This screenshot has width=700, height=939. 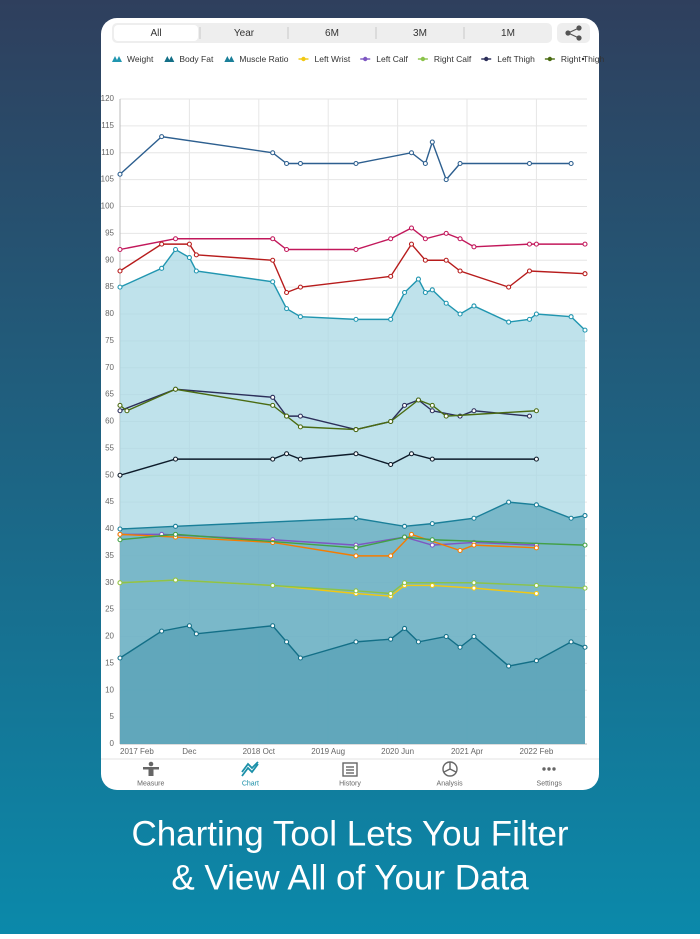 I want to click on nav-label: Measure, so click(x=150, y=783).